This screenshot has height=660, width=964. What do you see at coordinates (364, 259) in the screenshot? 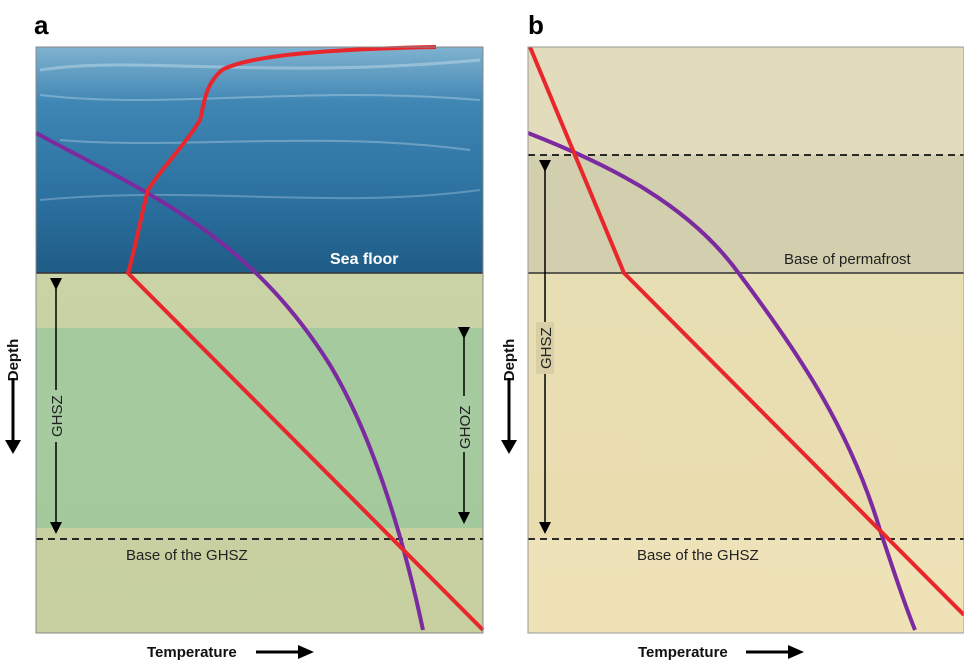
I see `sea-floor-label: Sea floor` at bounding box center [364, 259].